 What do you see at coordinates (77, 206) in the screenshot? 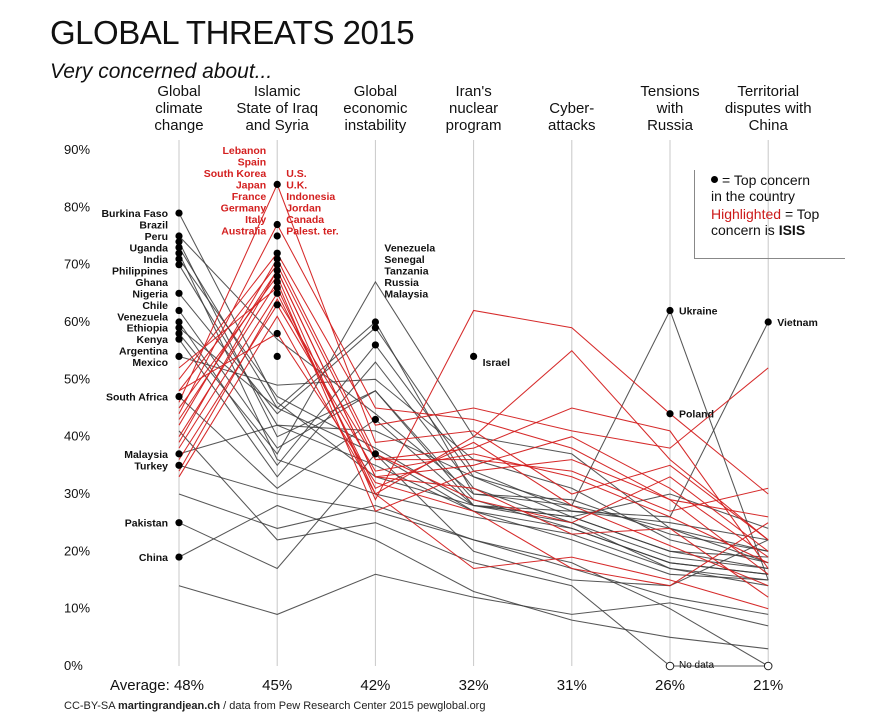
I see `y-tick-label: 80%` at bounding box center [77, 206].